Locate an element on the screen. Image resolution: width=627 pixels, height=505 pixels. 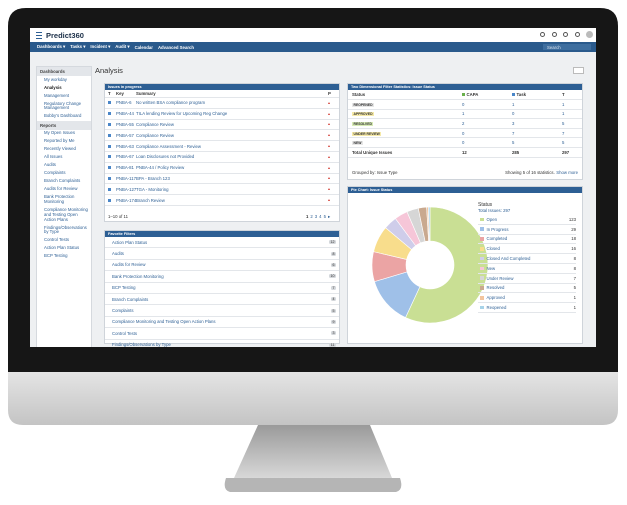
issue-summary: TGA - Monitoring is located at coordinates (152, 189).